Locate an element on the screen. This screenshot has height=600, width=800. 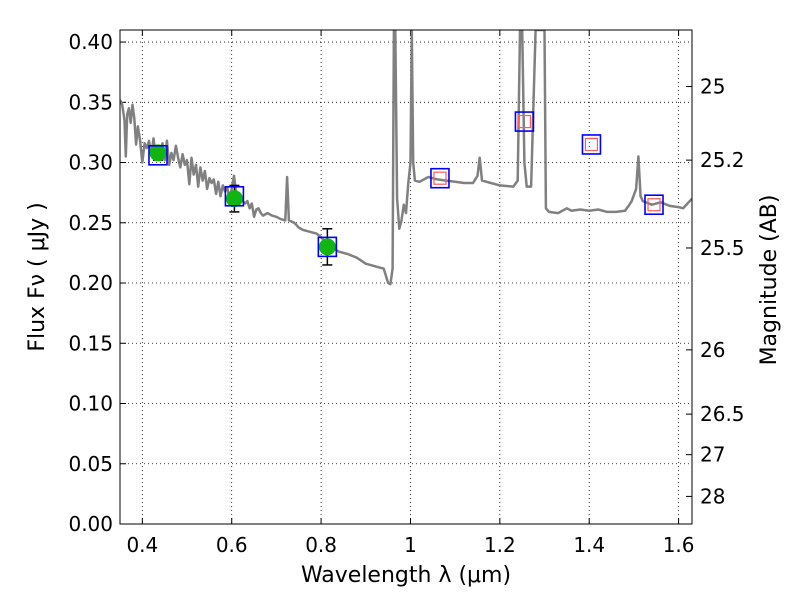
x-tick-label: 0.8 is located at coordinates (321, 545).